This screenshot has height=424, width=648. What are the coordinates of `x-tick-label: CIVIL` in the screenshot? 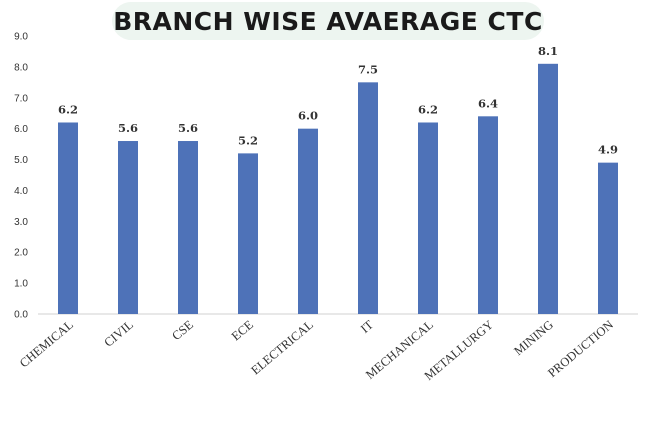 It's located at (118, 334).